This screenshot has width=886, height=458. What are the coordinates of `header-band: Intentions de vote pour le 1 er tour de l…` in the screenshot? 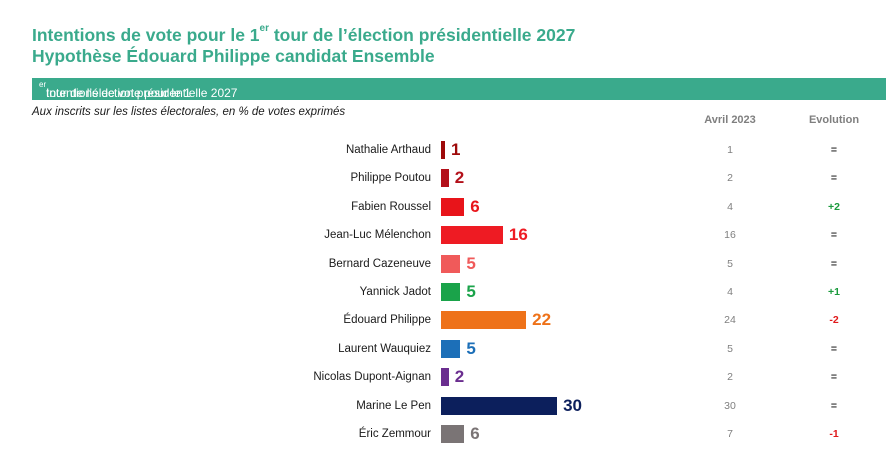 It's located at (459, 89).